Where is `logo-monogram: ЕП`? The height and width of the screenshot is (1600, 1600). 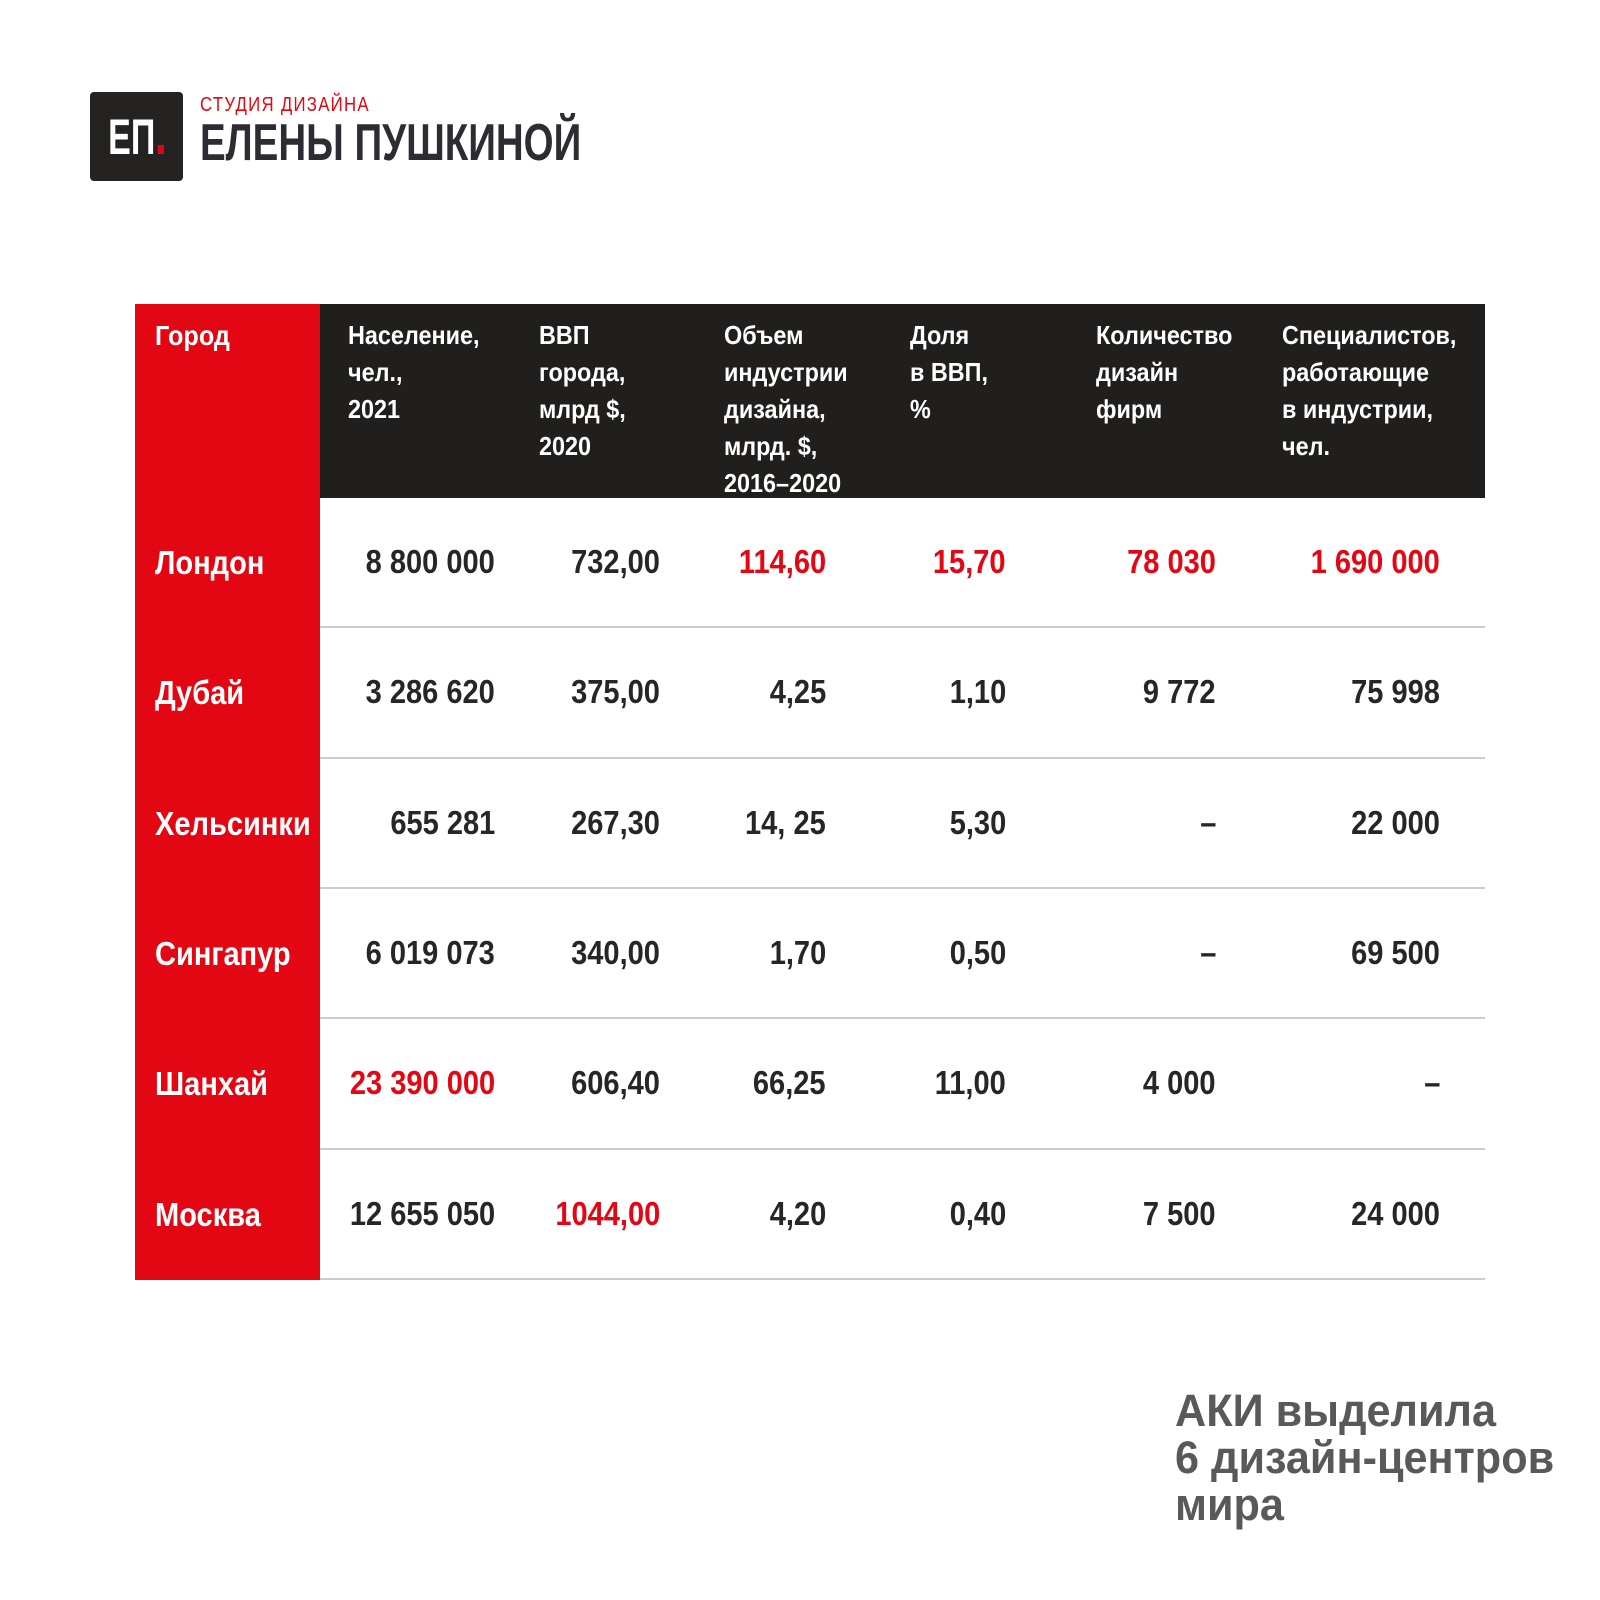
logo-monogram: ЕП is located at coordinates (137, 137).